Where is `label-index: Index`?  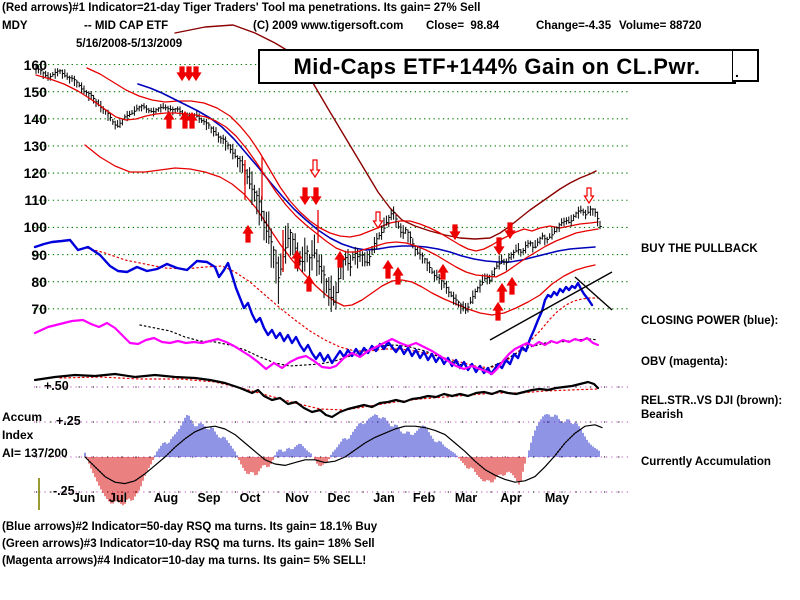 label-index: Index is located at coordinates (18, 435).